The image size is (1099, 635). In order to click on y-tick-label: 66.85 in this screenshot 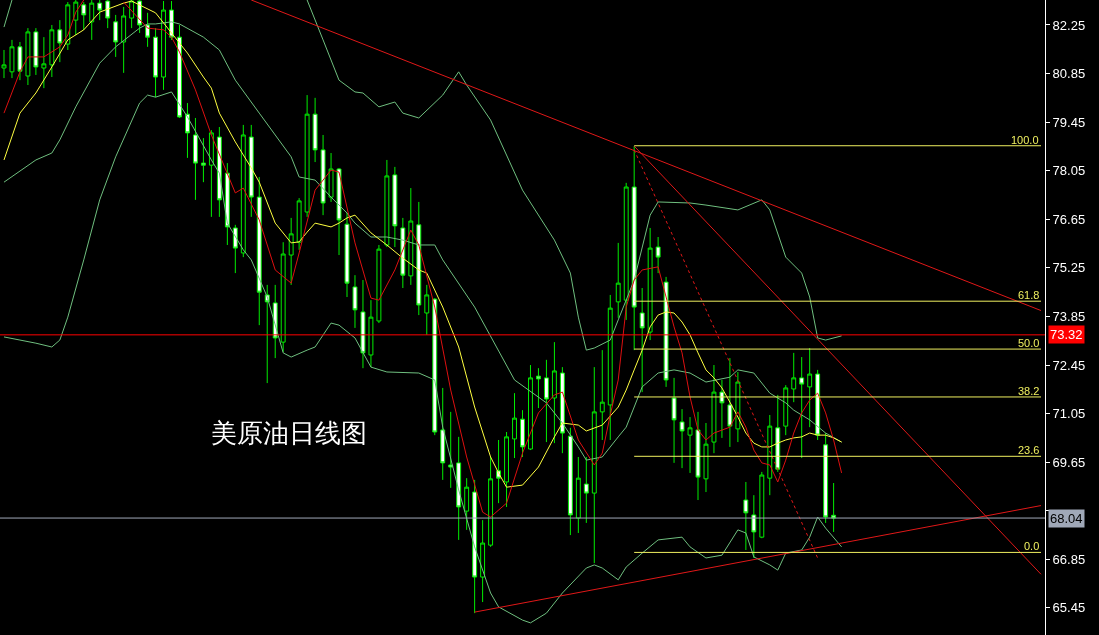, I will do `click(1069, 559)`.